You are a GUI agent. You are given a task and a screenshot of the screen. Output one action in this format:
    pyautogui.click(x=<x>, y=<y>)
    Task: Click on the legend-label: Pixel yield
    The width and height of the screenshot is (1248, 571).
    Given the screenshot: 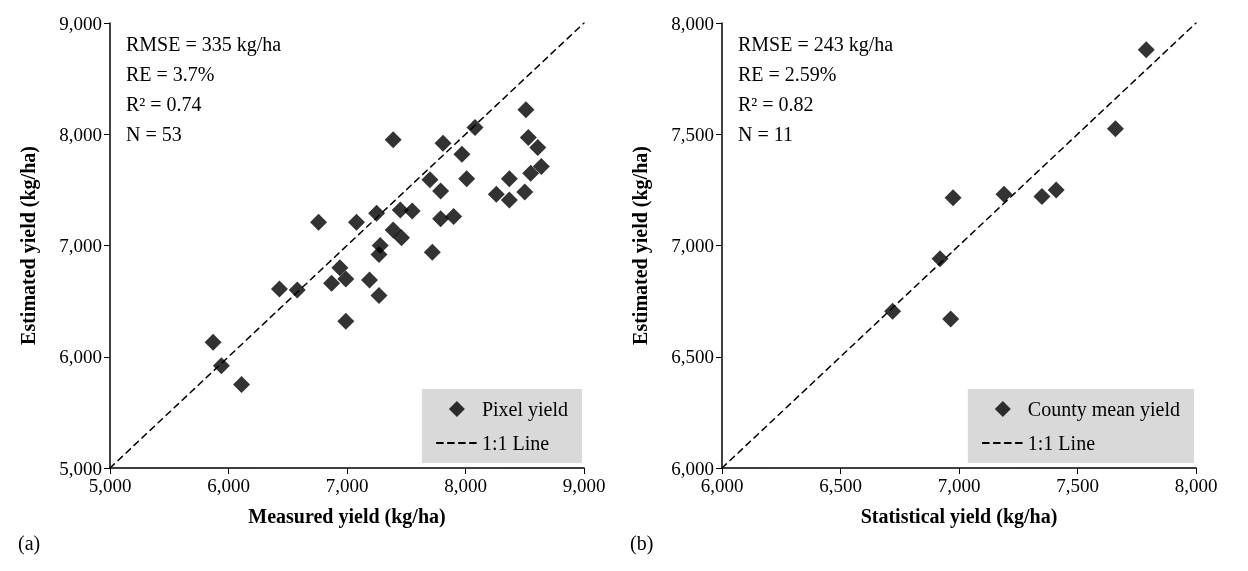 What is the action you would take?
    pyautogui.click(x=525, y=409)
    